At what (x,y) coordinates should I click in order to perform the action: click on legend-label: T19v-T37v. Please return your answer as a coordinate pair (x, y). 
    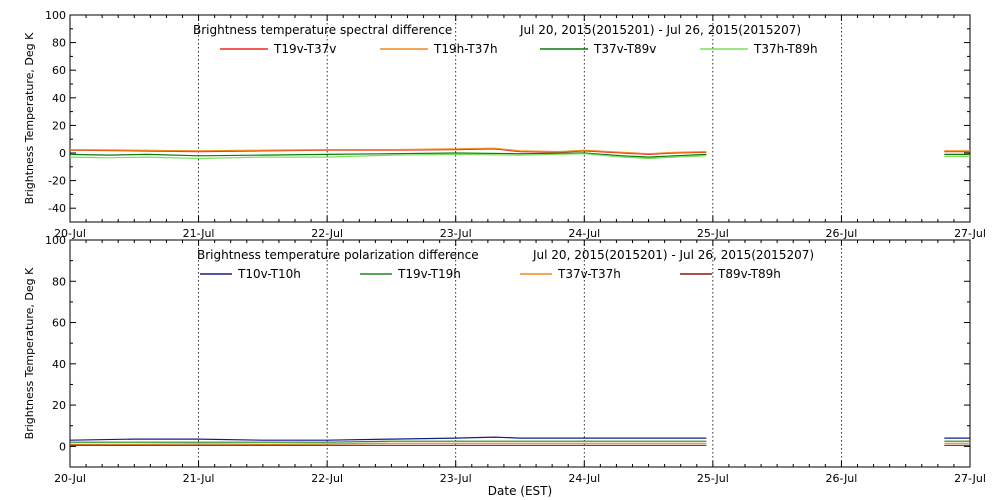
    Looking at the image, I should click on (304, 49).